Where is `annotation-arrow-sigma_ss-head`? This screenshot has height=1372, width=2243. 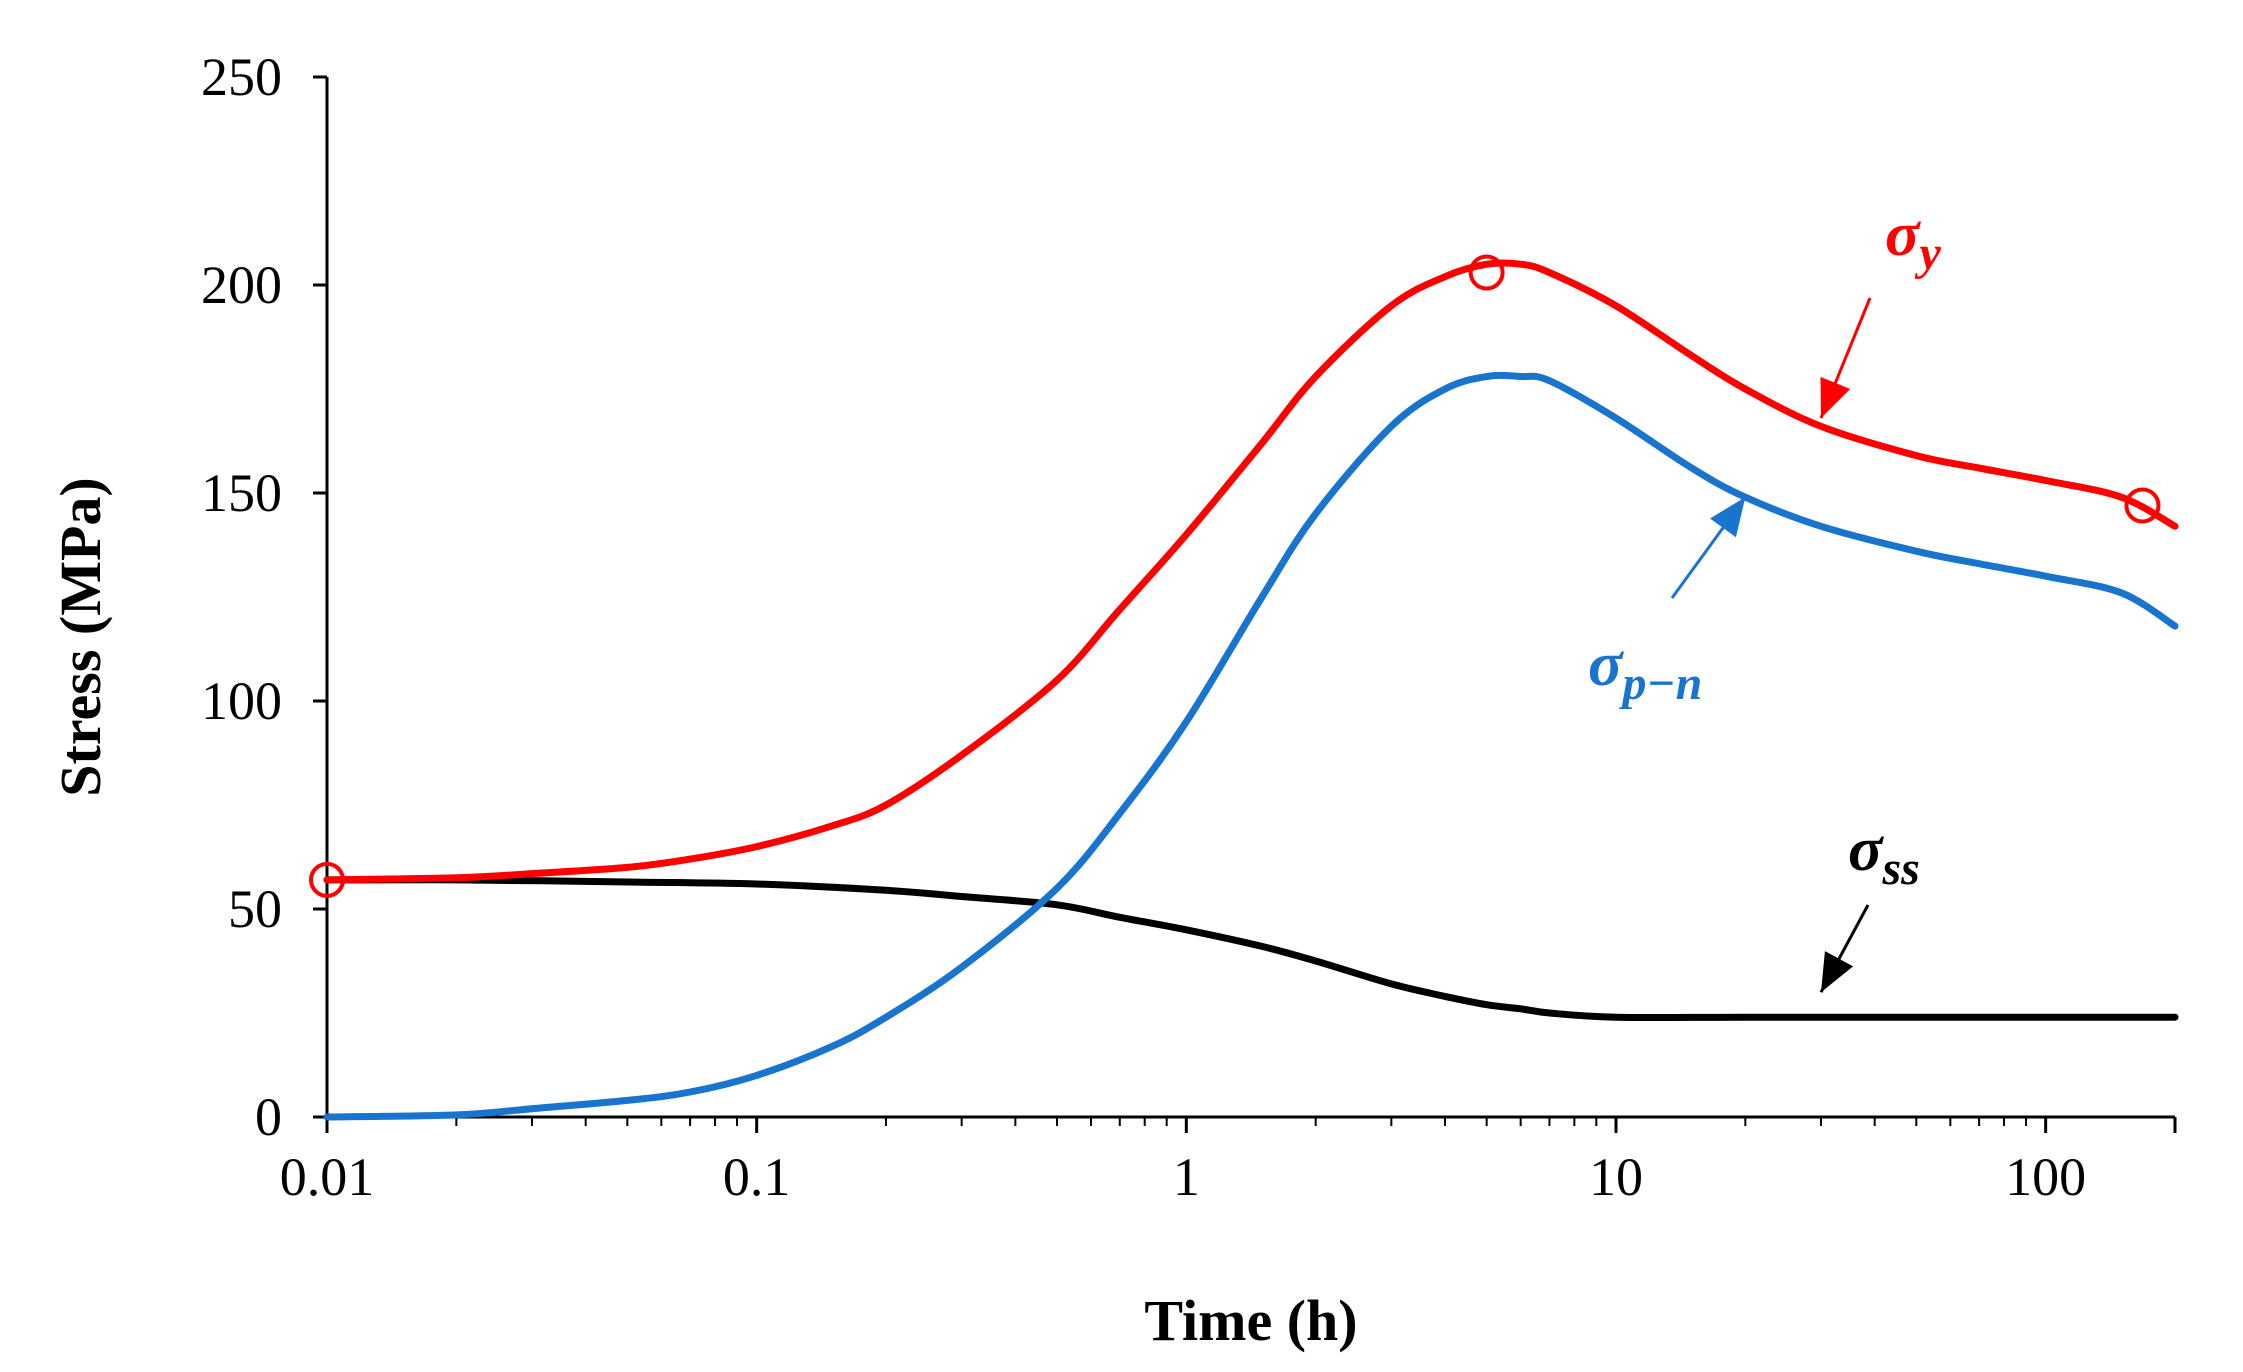
annotation-arrow-sigma_ss-head is located at coordinates (1837, 972).